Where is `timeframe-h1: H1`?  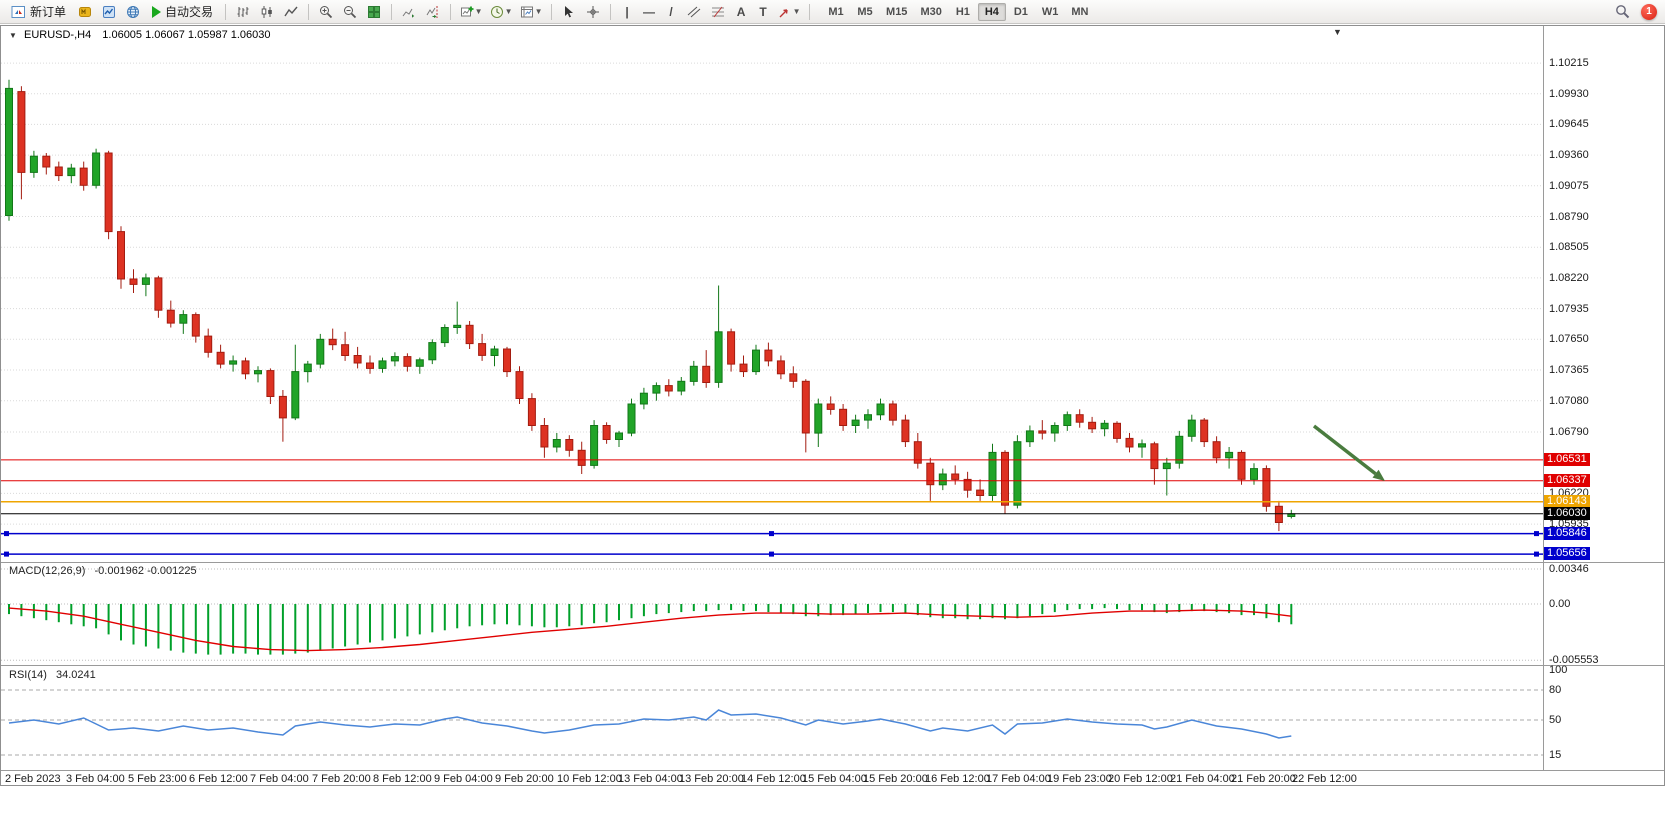 timeframe-h1: H1 is located at coordinates (962, 11).